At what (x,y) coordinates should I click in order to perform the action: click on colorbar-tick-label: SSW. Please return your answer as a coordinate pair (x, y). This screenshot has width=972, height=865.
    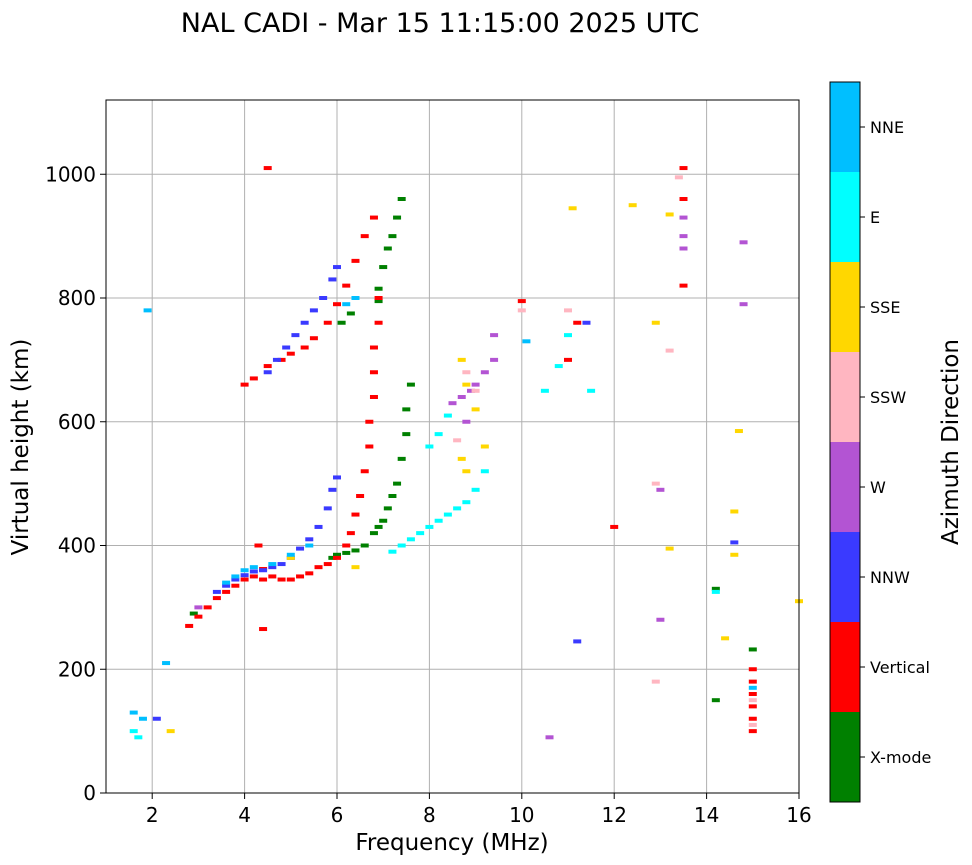
    Looking at the image, I should click on (888, 397).